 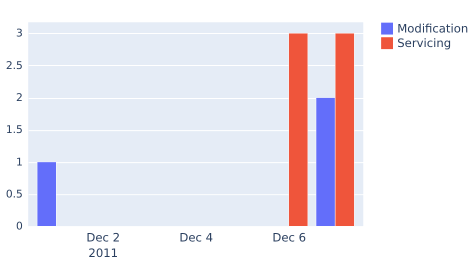 What do you see at coordinates (20, 226) in the screenshot?
I see `y-tick-label: 0` at bounding box center [20, 226].